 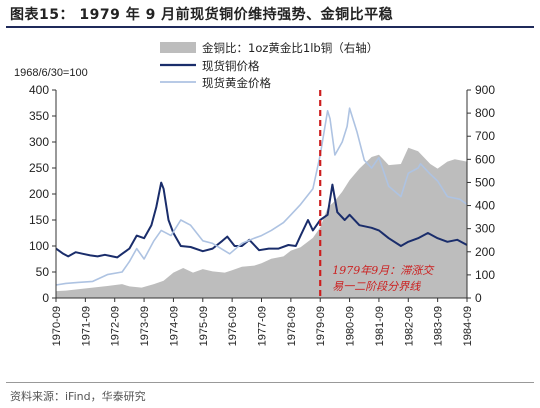 What do you see at coordinates (485, 275) in the screenshot?
I see `right-tick-label: 100` at bounding box center [485, 275].